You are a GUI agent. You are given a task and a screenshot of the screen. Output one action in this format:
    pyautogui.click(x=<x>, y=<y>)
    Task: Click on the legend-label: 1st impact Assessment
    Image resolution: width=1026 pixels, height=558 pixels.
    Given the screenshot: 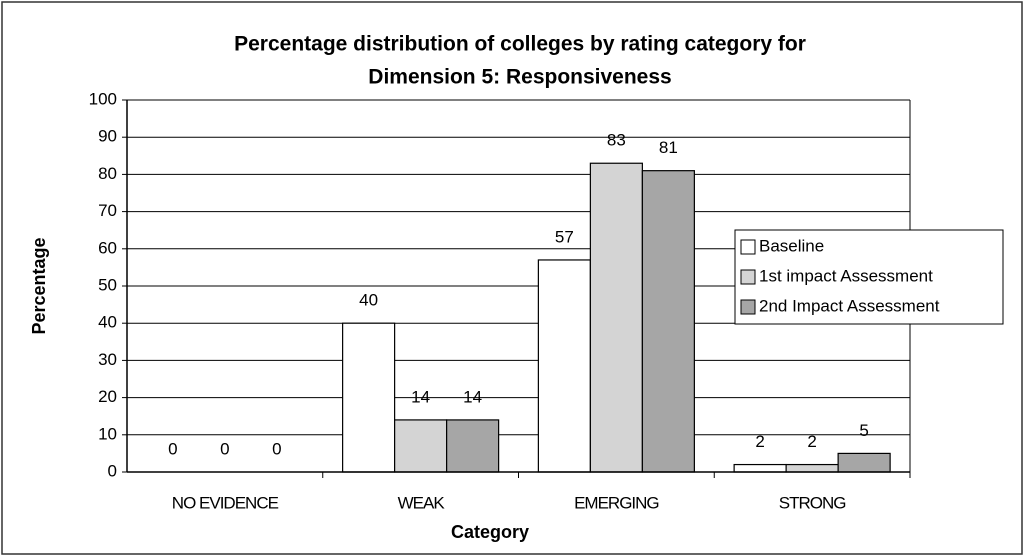 What is the action you would take?
    pyautogui.click(x=846, y=275)
    